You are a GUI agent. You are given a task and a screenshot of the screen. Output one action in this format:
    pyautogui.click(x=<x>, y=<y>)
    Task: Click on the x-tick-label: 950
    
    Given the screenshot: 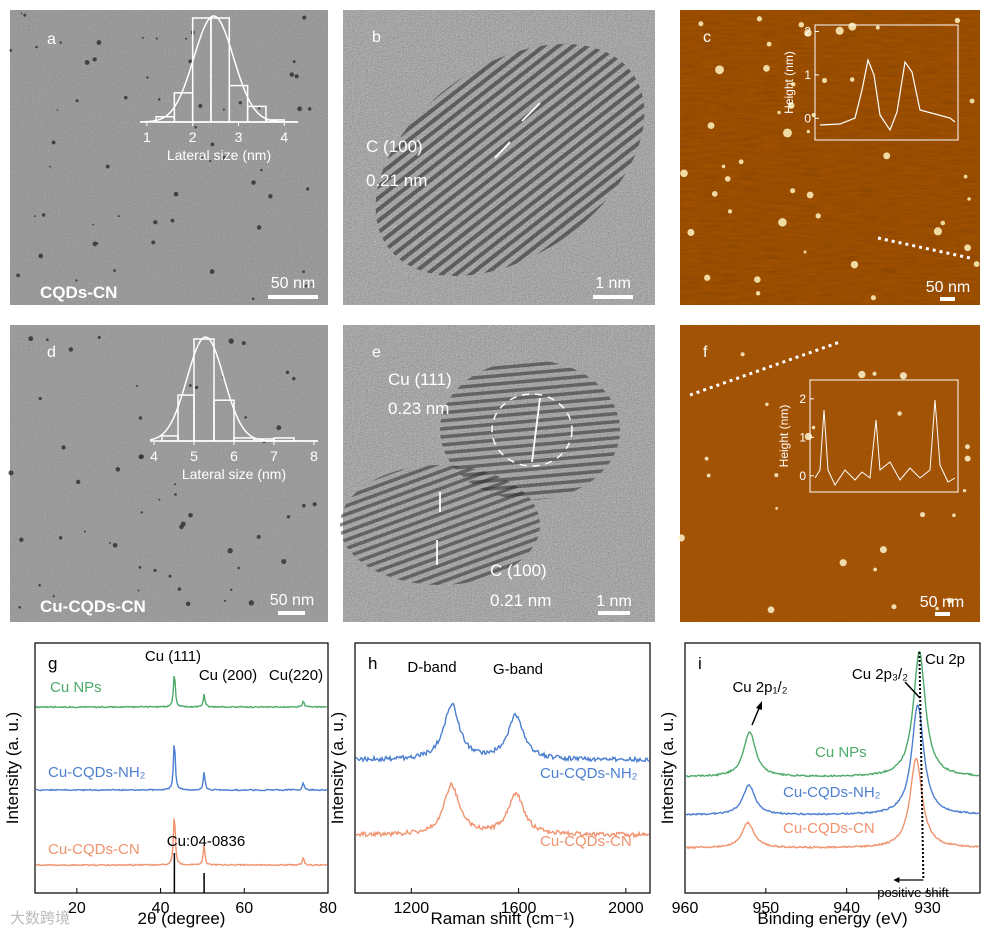 What is the action you would take?
    pyautogui.click(x=765, y=908)
    